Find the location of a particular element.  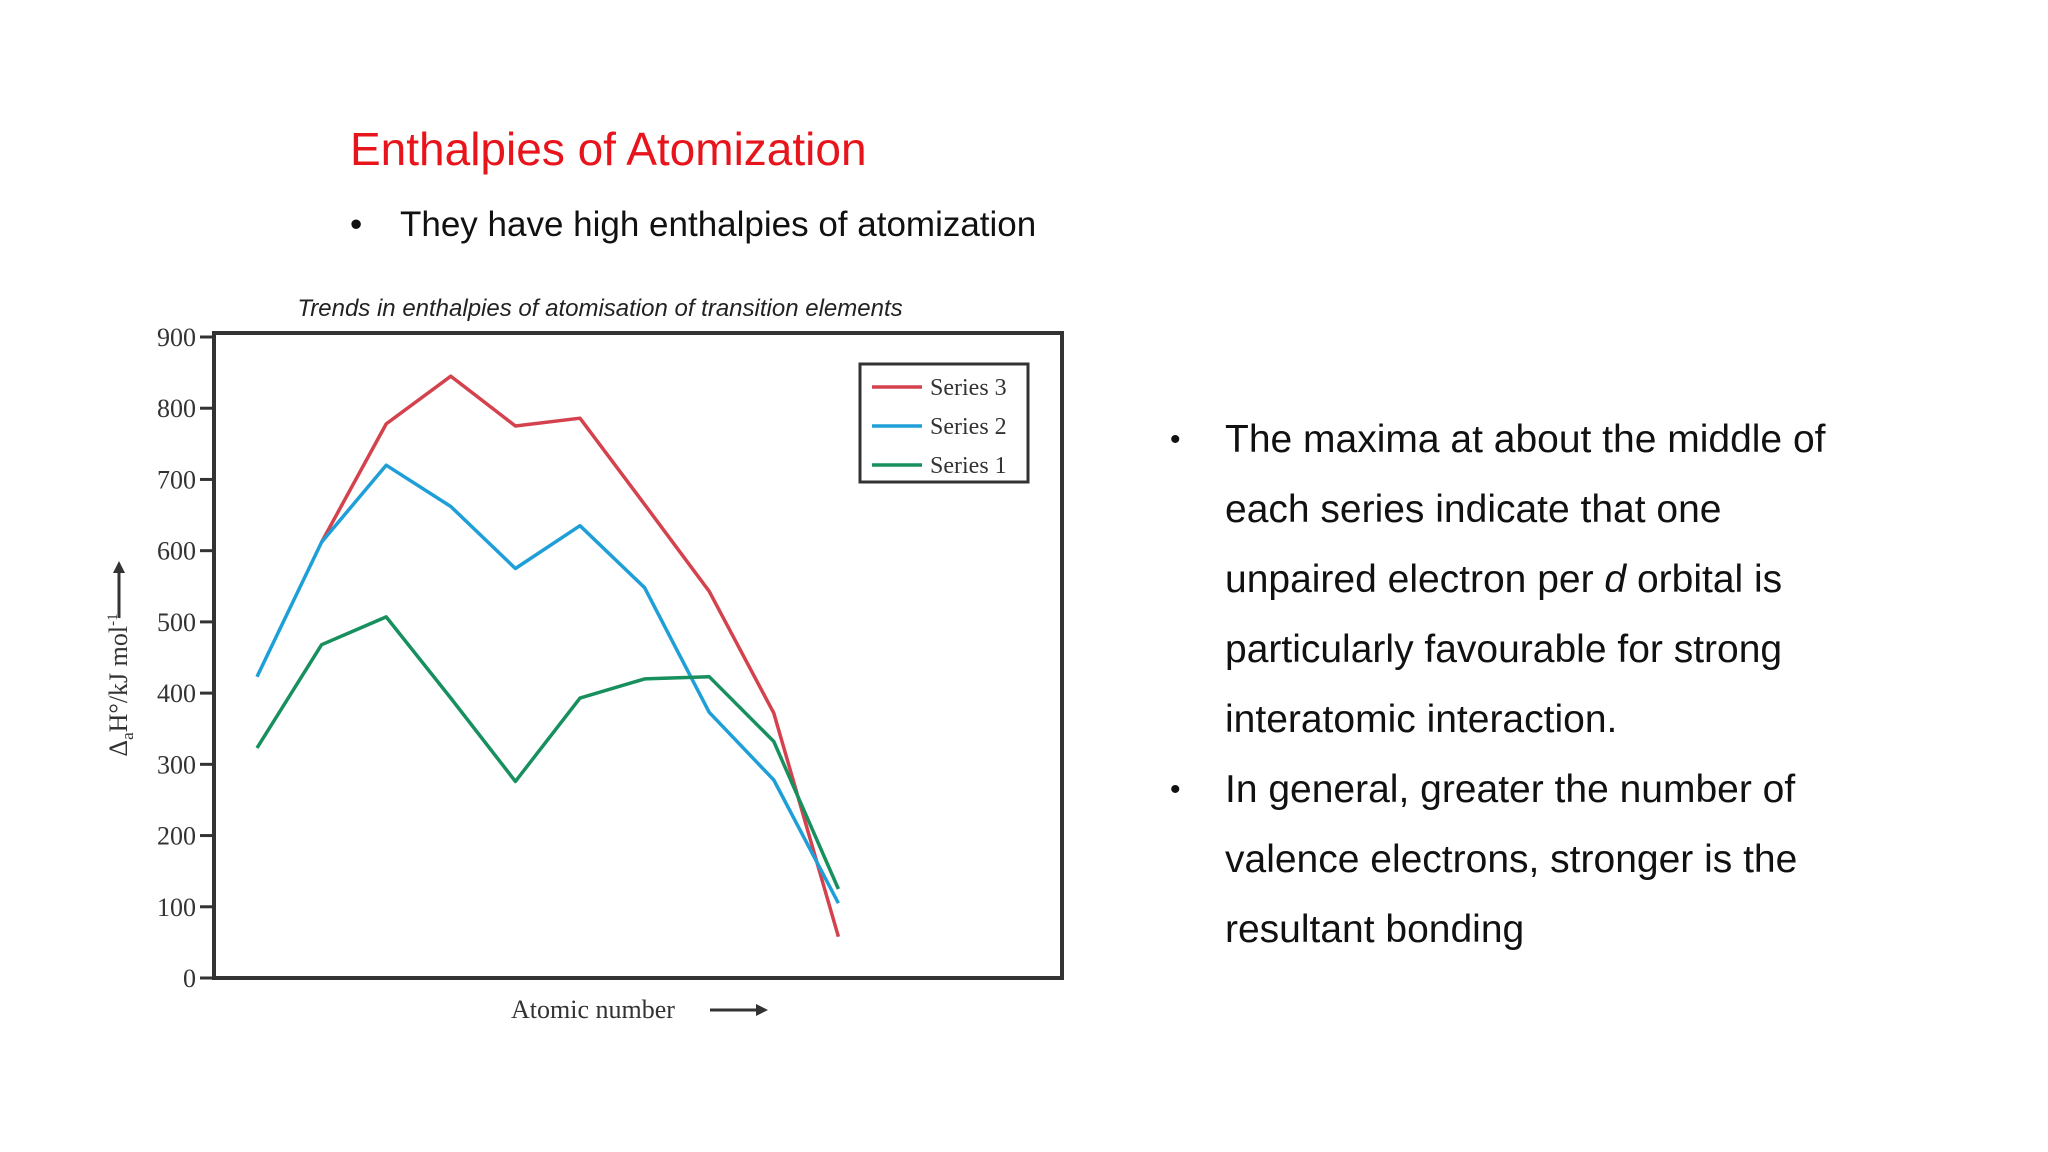

legend: Series 3 Series 2 Series 1 is located at coordinates (944, 423).